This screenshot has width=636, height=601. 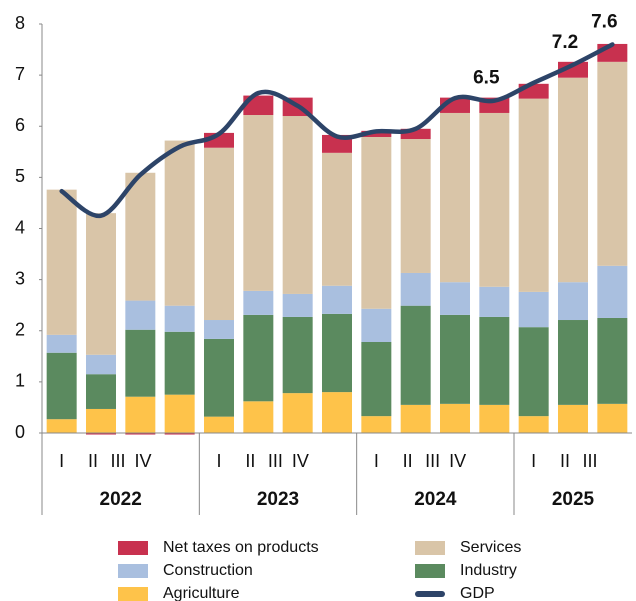 What do you see at coordinates (477, 593) in the screenshot?
I see `legend-label: GDP` at bounding box center [477, 593].